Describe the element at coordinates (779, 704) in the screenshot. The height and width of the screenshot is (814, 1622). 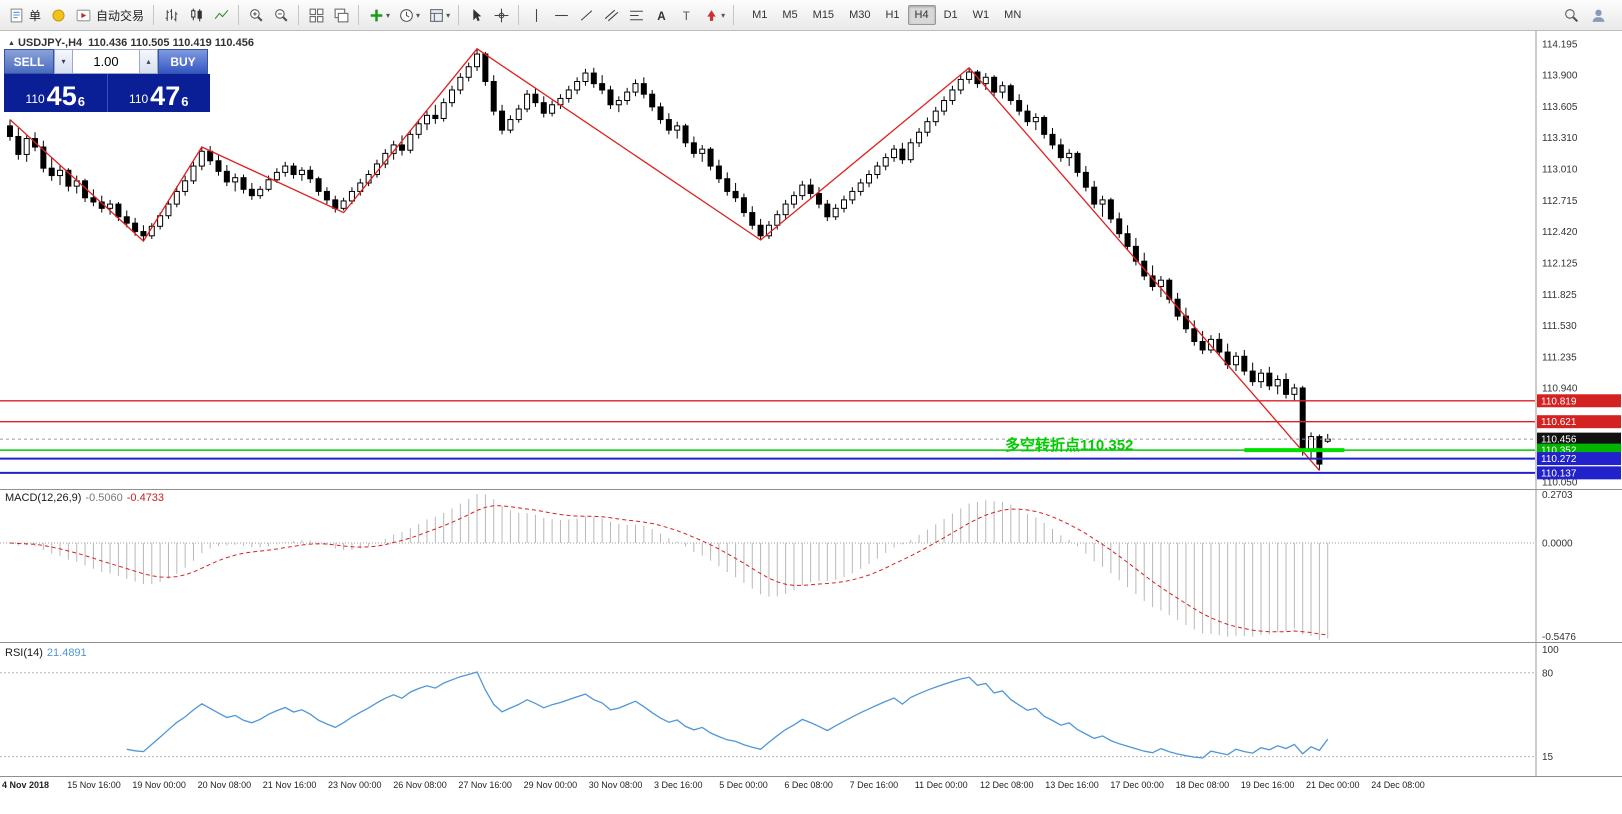
I see `rsi-panel: 100 80 15` at that location.